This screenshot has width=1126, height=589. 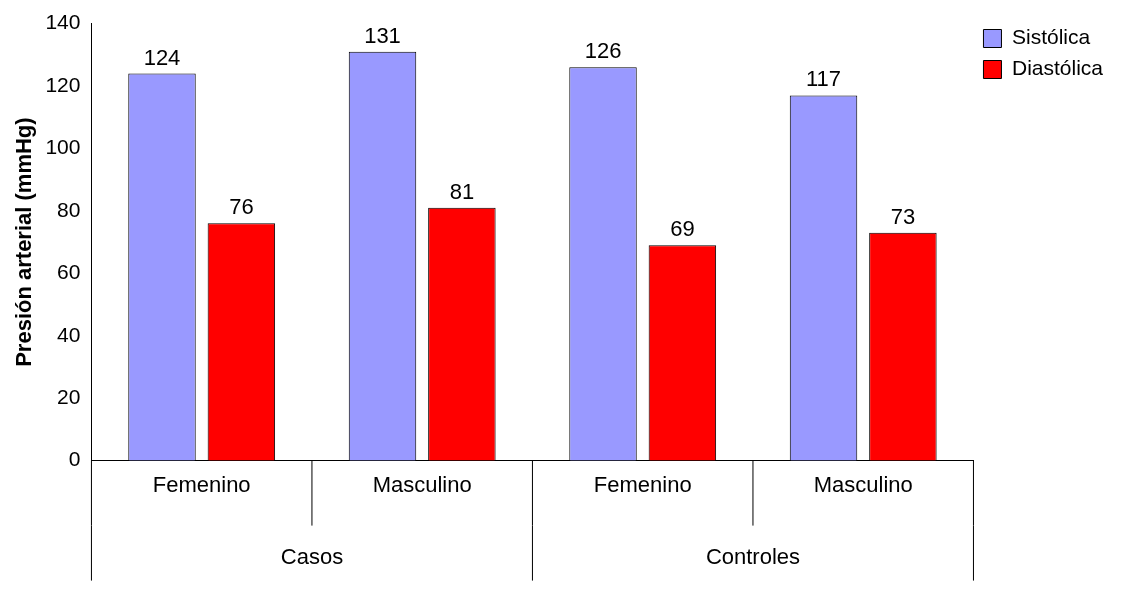 What do you see at coordinates (382, 35) in the screenshot?
I see `data-label: 131` at bounding box center [382, 35].